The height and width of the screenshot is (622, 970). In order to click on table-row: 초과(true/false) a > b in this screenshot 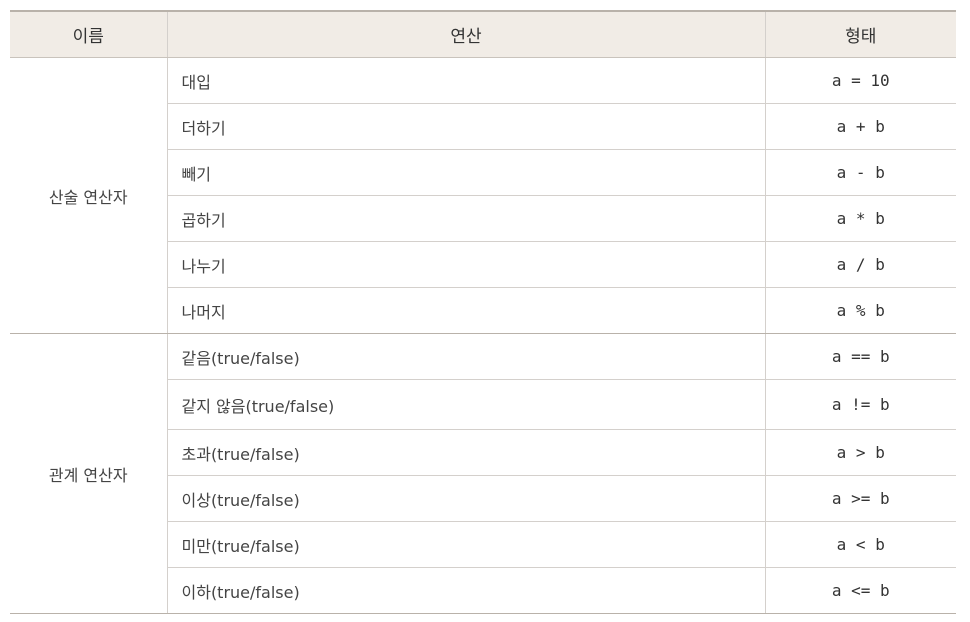, I will do `click(483, 452)`.